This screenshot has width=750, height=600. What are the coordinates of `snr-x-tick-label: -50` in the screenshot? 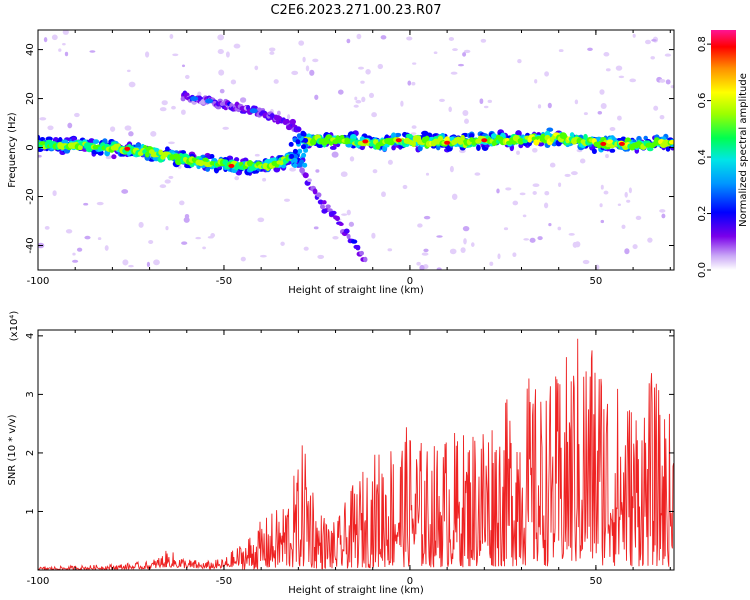 It's located at (224, 581).